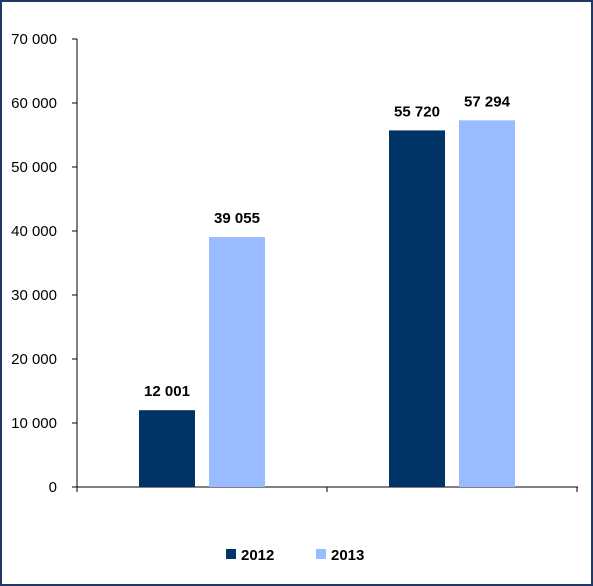 The image size is (593, 586). Describe the element at coordinates (231, 554) in the screenshot. I see `legend-swatch-2012` at that location.